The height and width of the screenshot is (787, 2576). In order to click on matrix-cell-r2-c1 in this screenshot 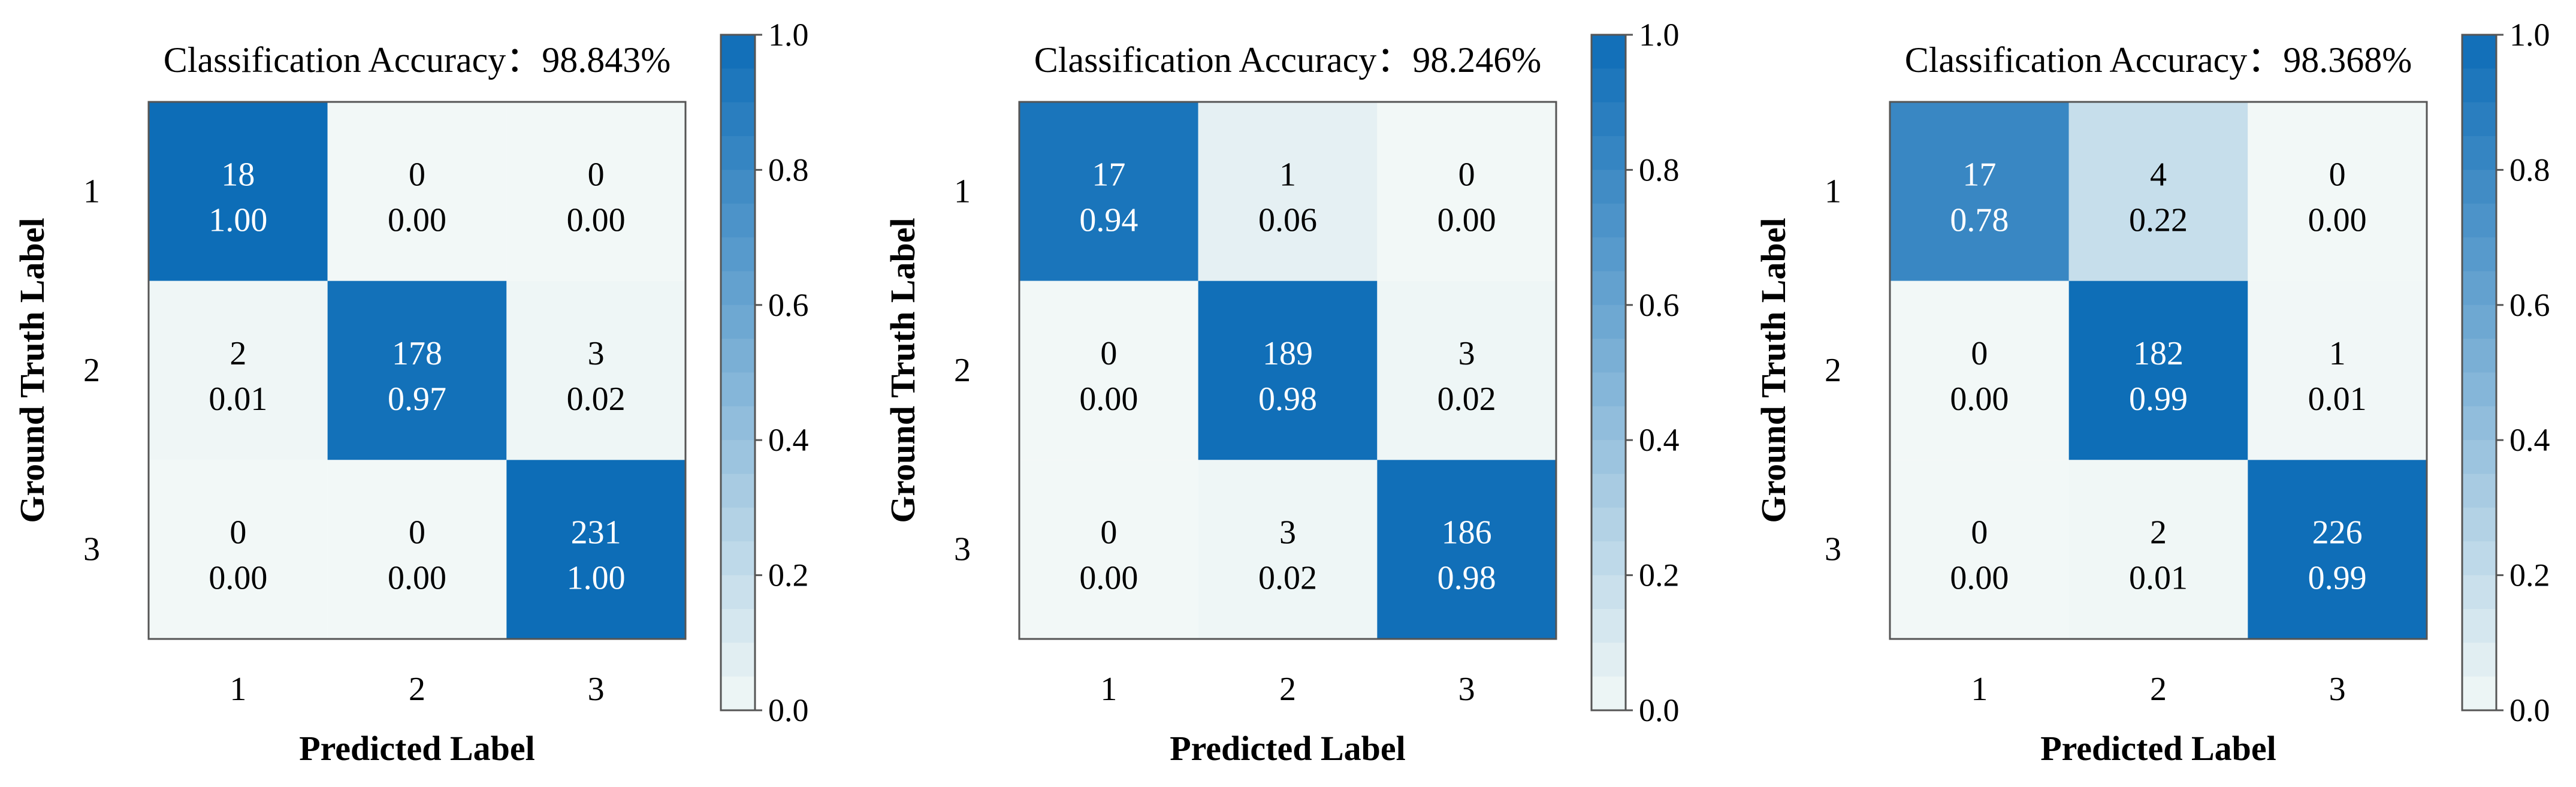, I will do `click(239, 370)`.